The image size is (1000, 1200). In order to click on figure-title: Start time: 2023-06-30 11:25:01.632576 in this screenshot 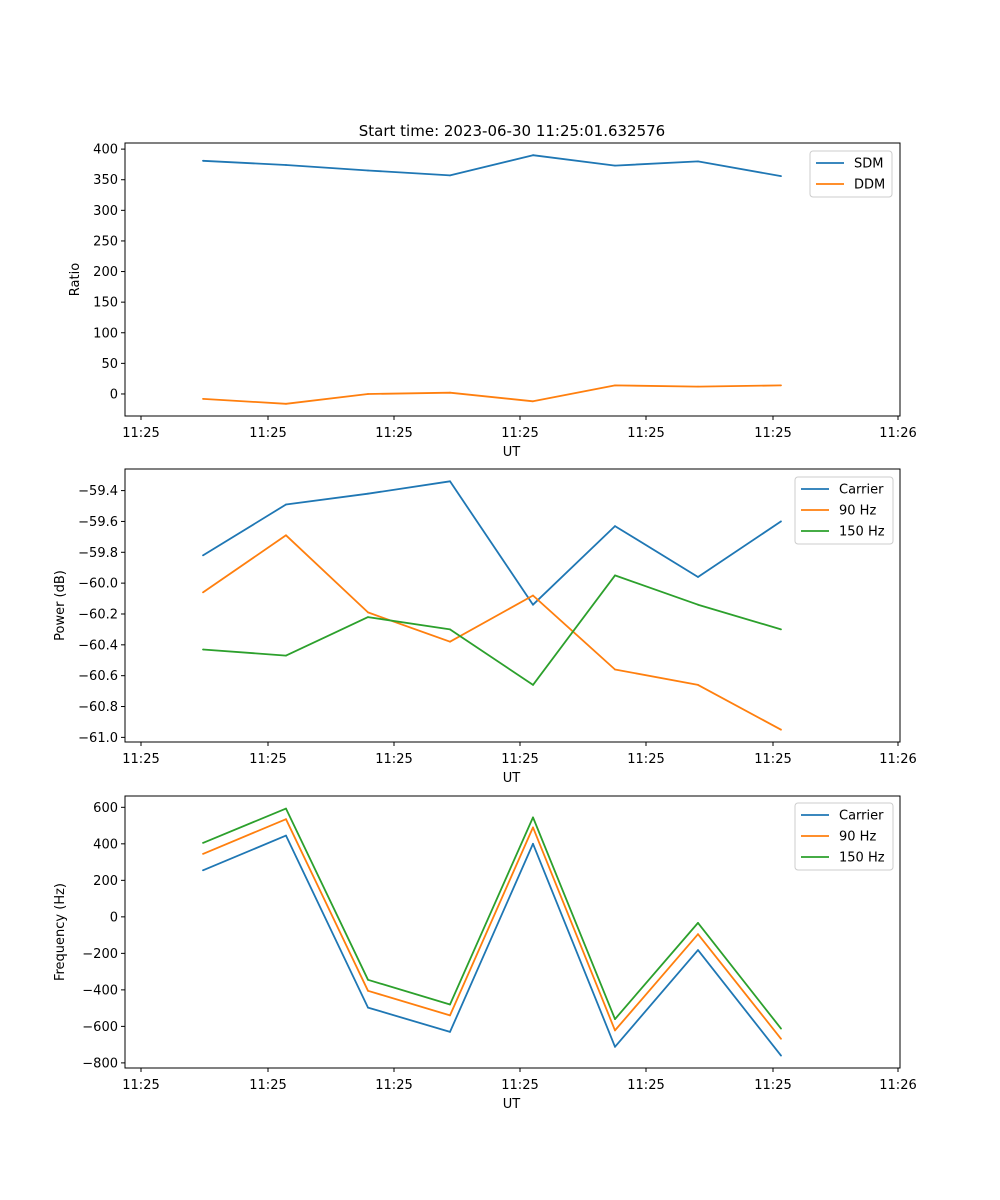, I will do `click(512, 131)`.